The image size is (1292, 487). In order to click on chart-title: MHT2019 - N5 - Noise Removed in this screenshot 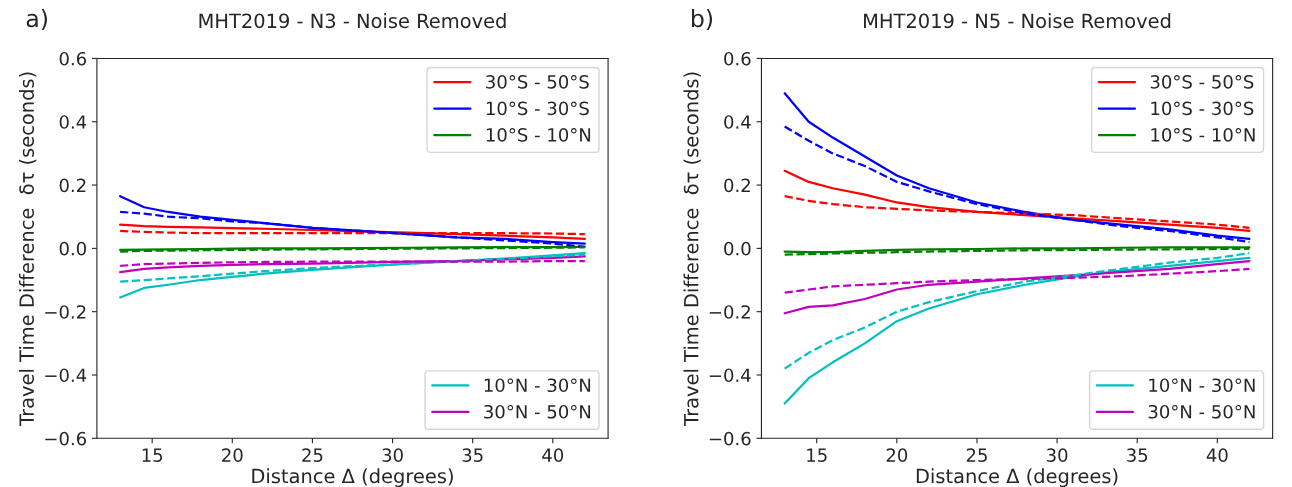, I will do `click(1017, 21)`.